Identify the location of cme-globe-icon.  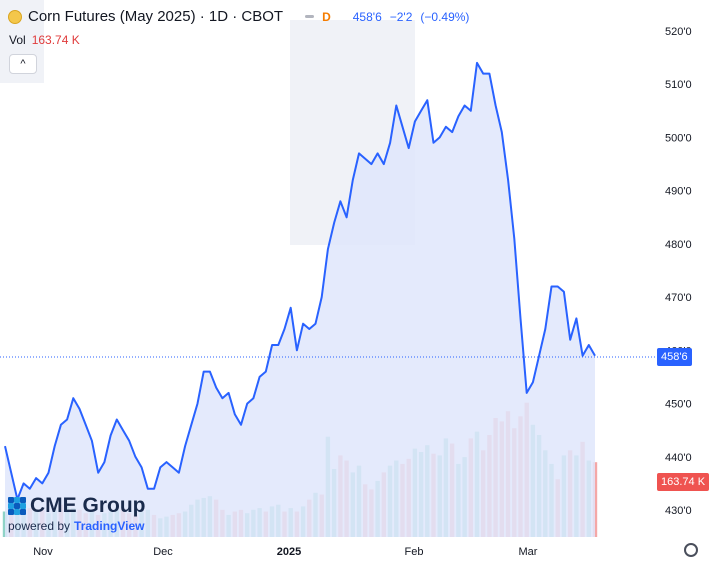
(17, 506).